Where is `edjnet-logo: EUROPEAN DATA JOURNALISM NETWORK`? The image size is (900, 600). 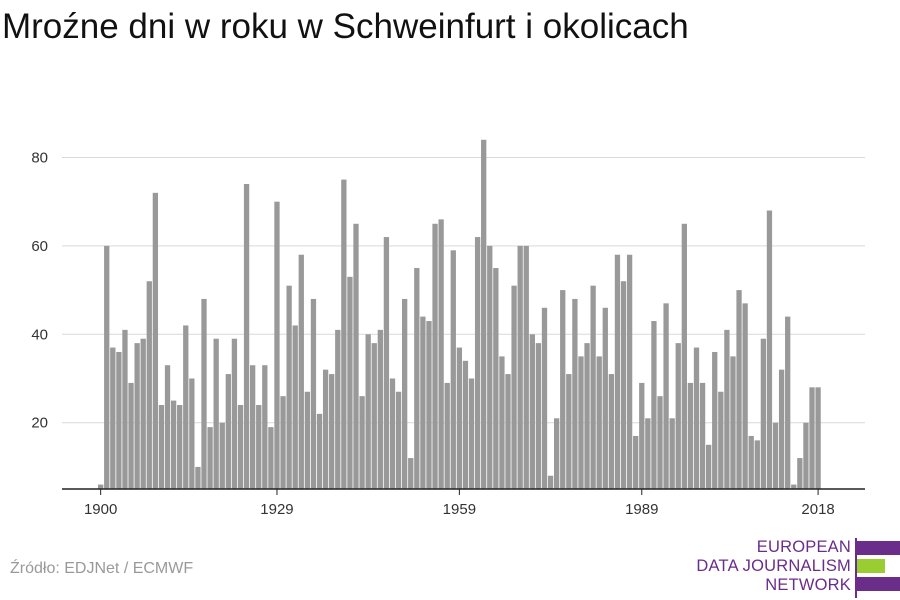 edjnet-logo: EUROPEAN DATA JOURNALISM NETWORK is located at coordinates (798, 568).